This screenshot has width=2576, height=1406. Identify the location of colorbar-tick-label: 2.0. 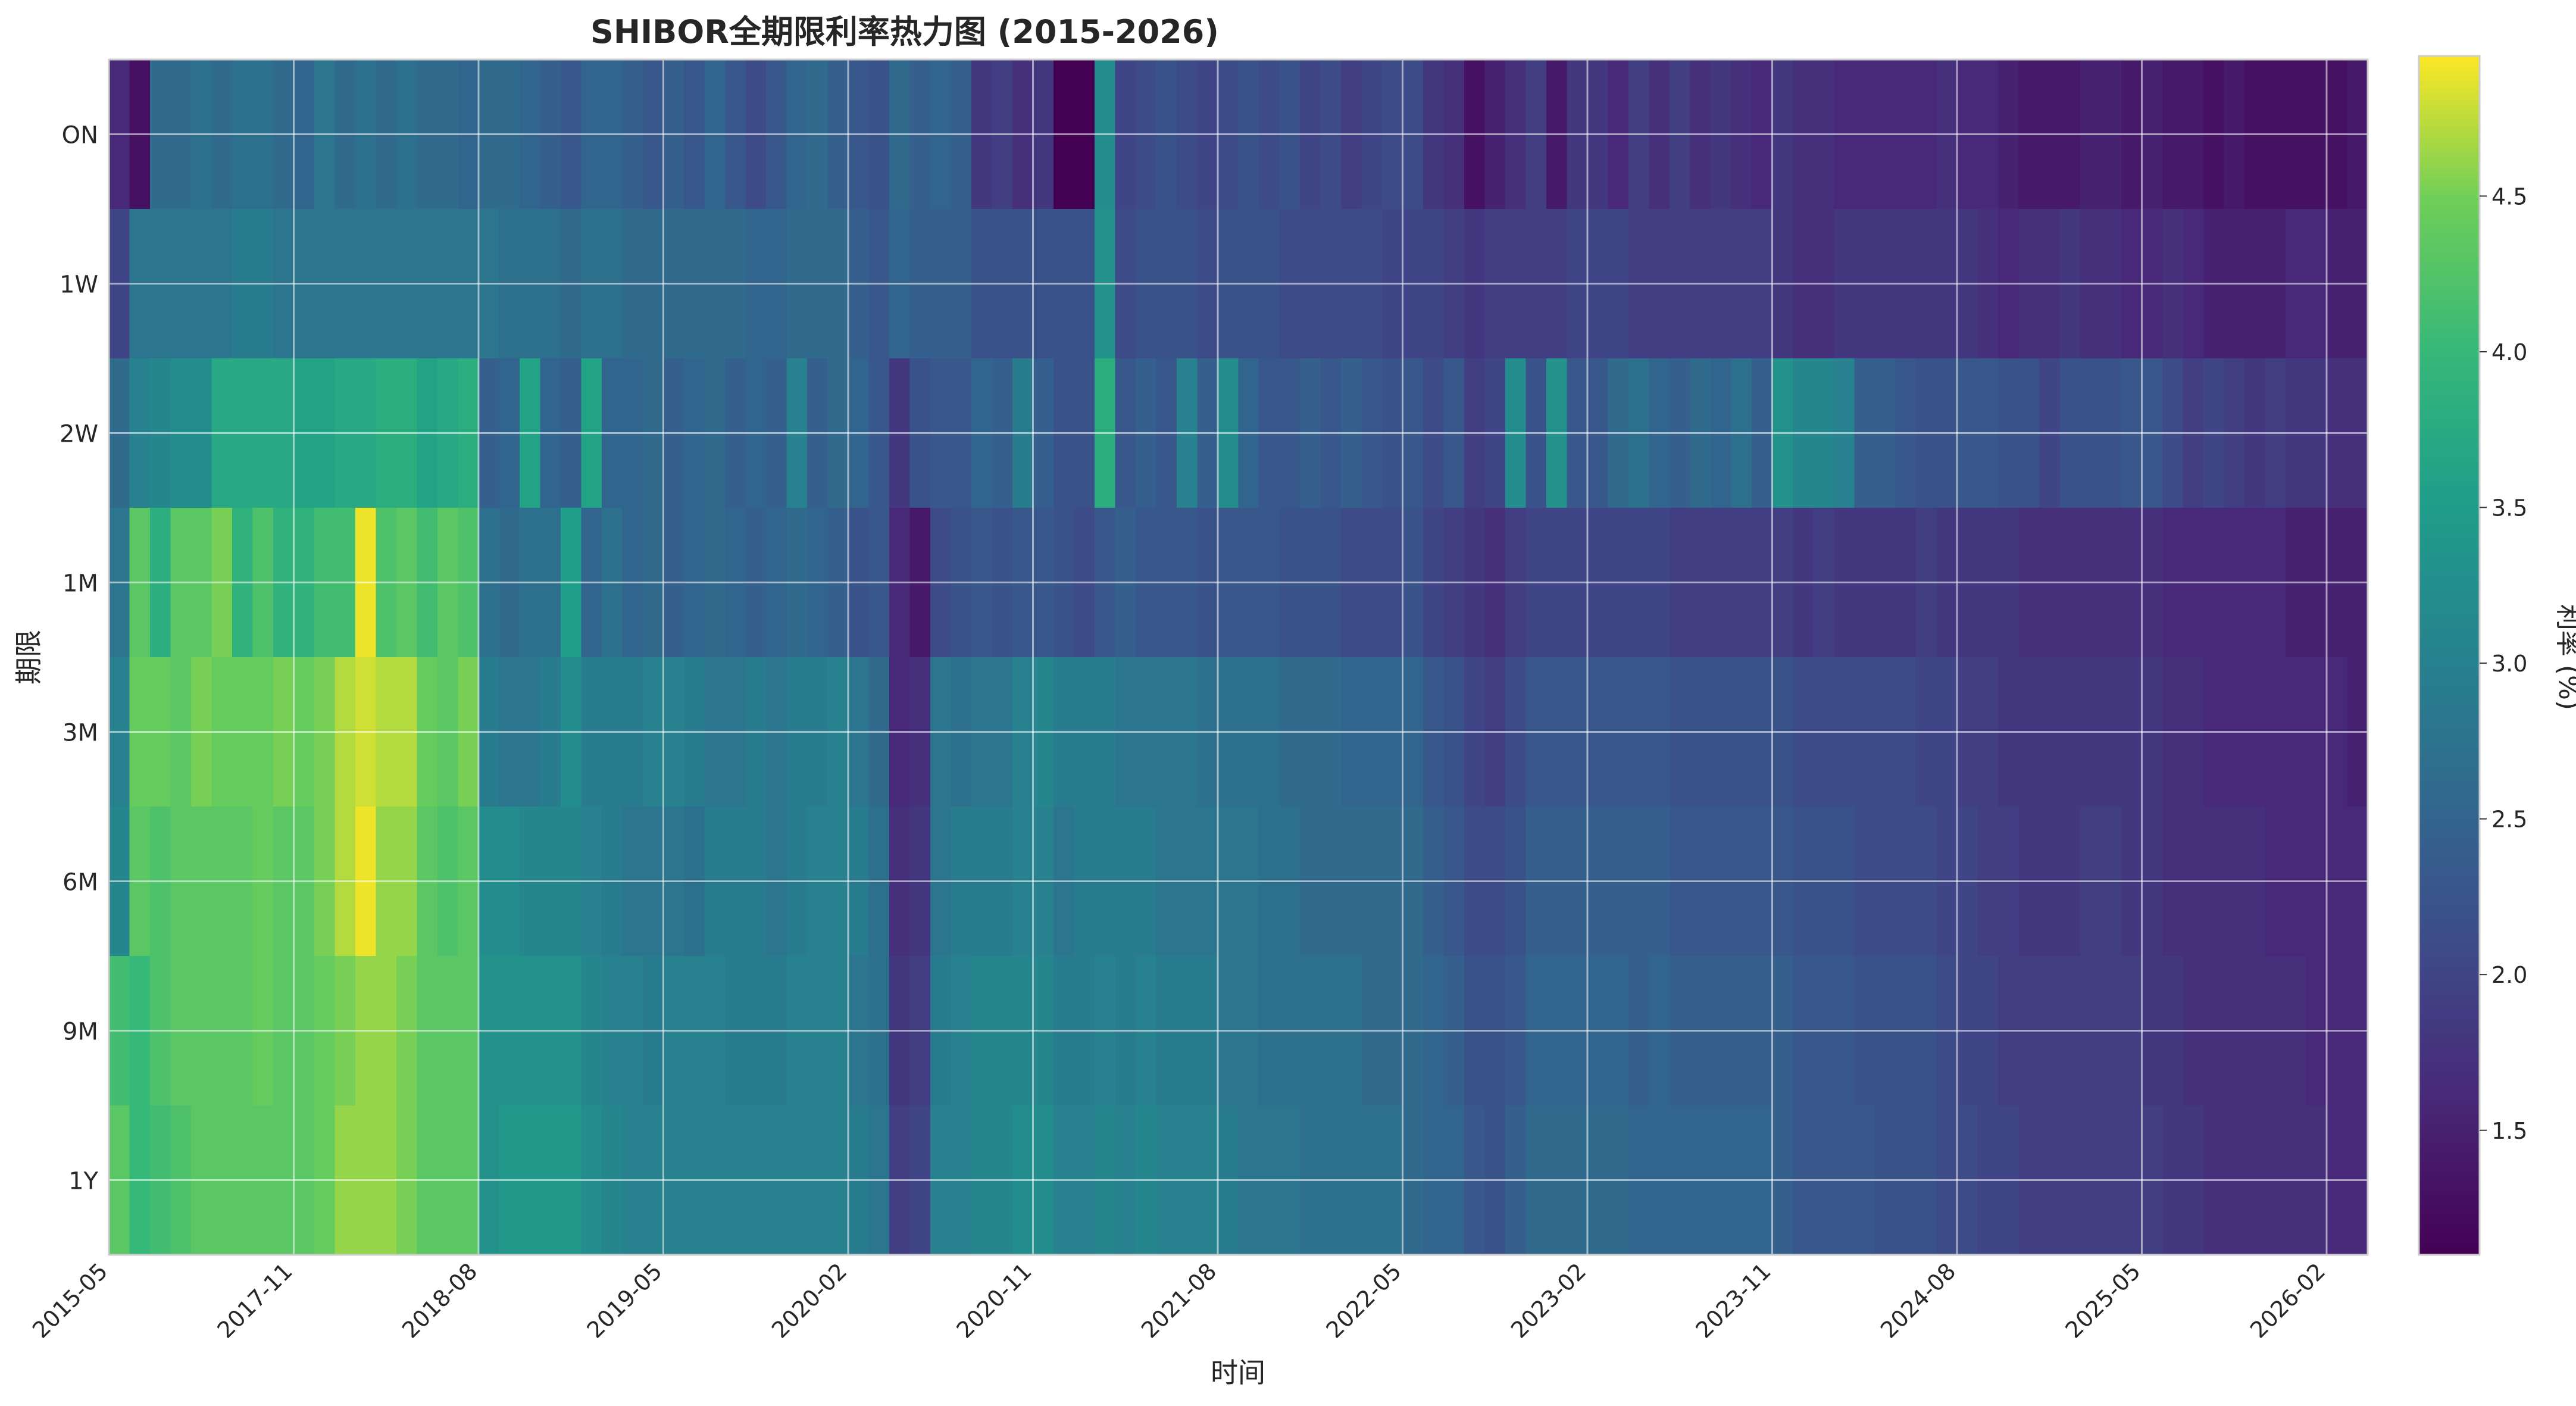
(2509, 975).